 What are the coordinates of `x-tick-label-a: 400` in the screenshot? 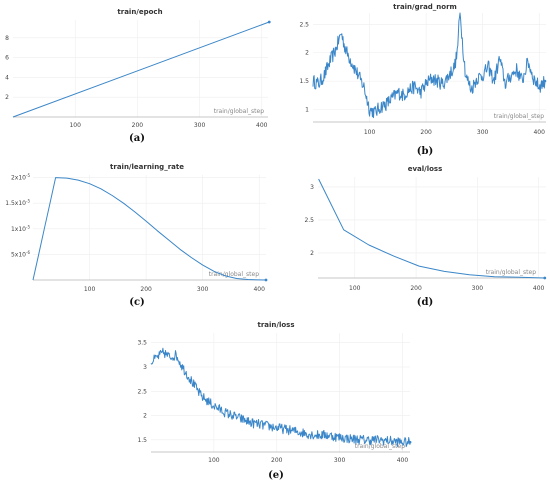 It's located at (262, 125).